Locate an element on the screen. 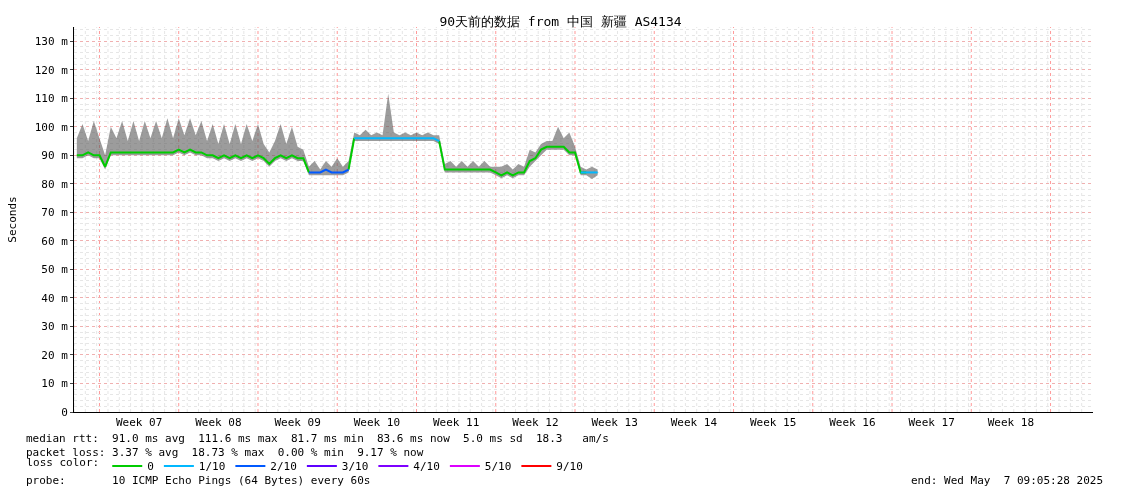 This screenshot has width=1121, height=494. y-tick-label: 110 m is located at coordinates (51, 99).